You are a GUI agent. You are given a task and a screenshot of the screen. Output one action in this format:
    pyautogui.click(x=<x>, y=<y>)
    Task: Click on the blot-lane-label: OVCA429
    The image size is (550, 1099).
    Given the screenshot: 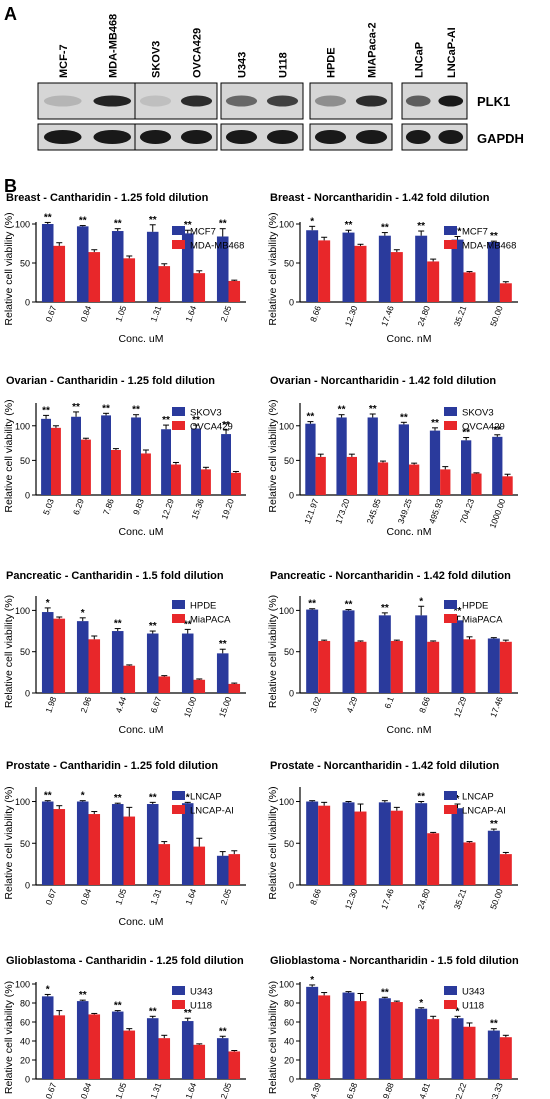 What is the action you would take?
    pyautogui.click(x=198, y=53)
    